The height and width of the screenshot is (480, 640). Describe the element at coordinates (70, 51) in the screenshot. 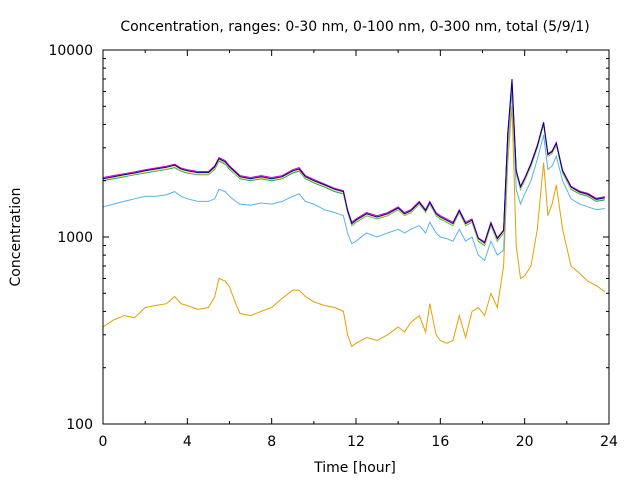

I see `y-tick-label: 10000` at that location.